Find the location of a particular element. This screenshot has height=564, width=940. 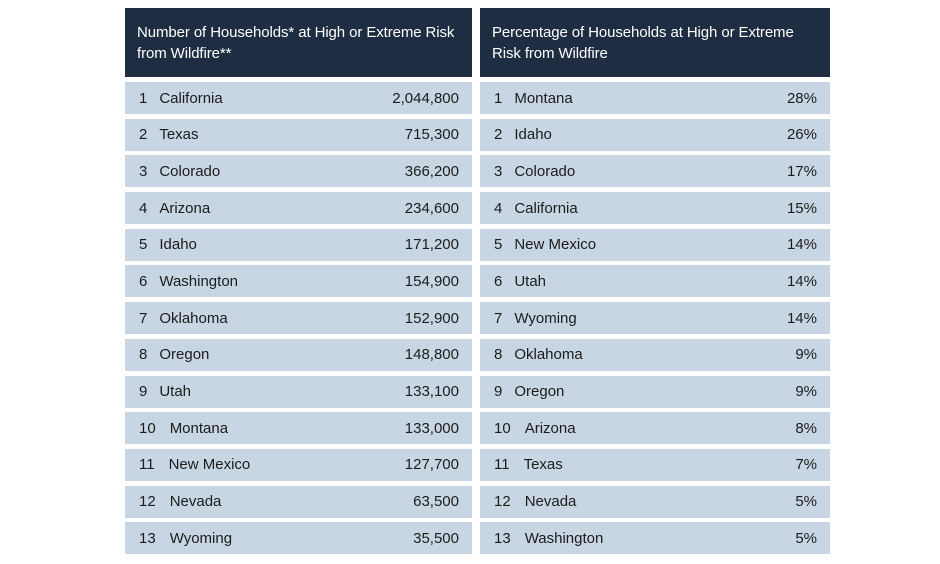

value-cell: 366,200 is located at coordinates (431, 171).